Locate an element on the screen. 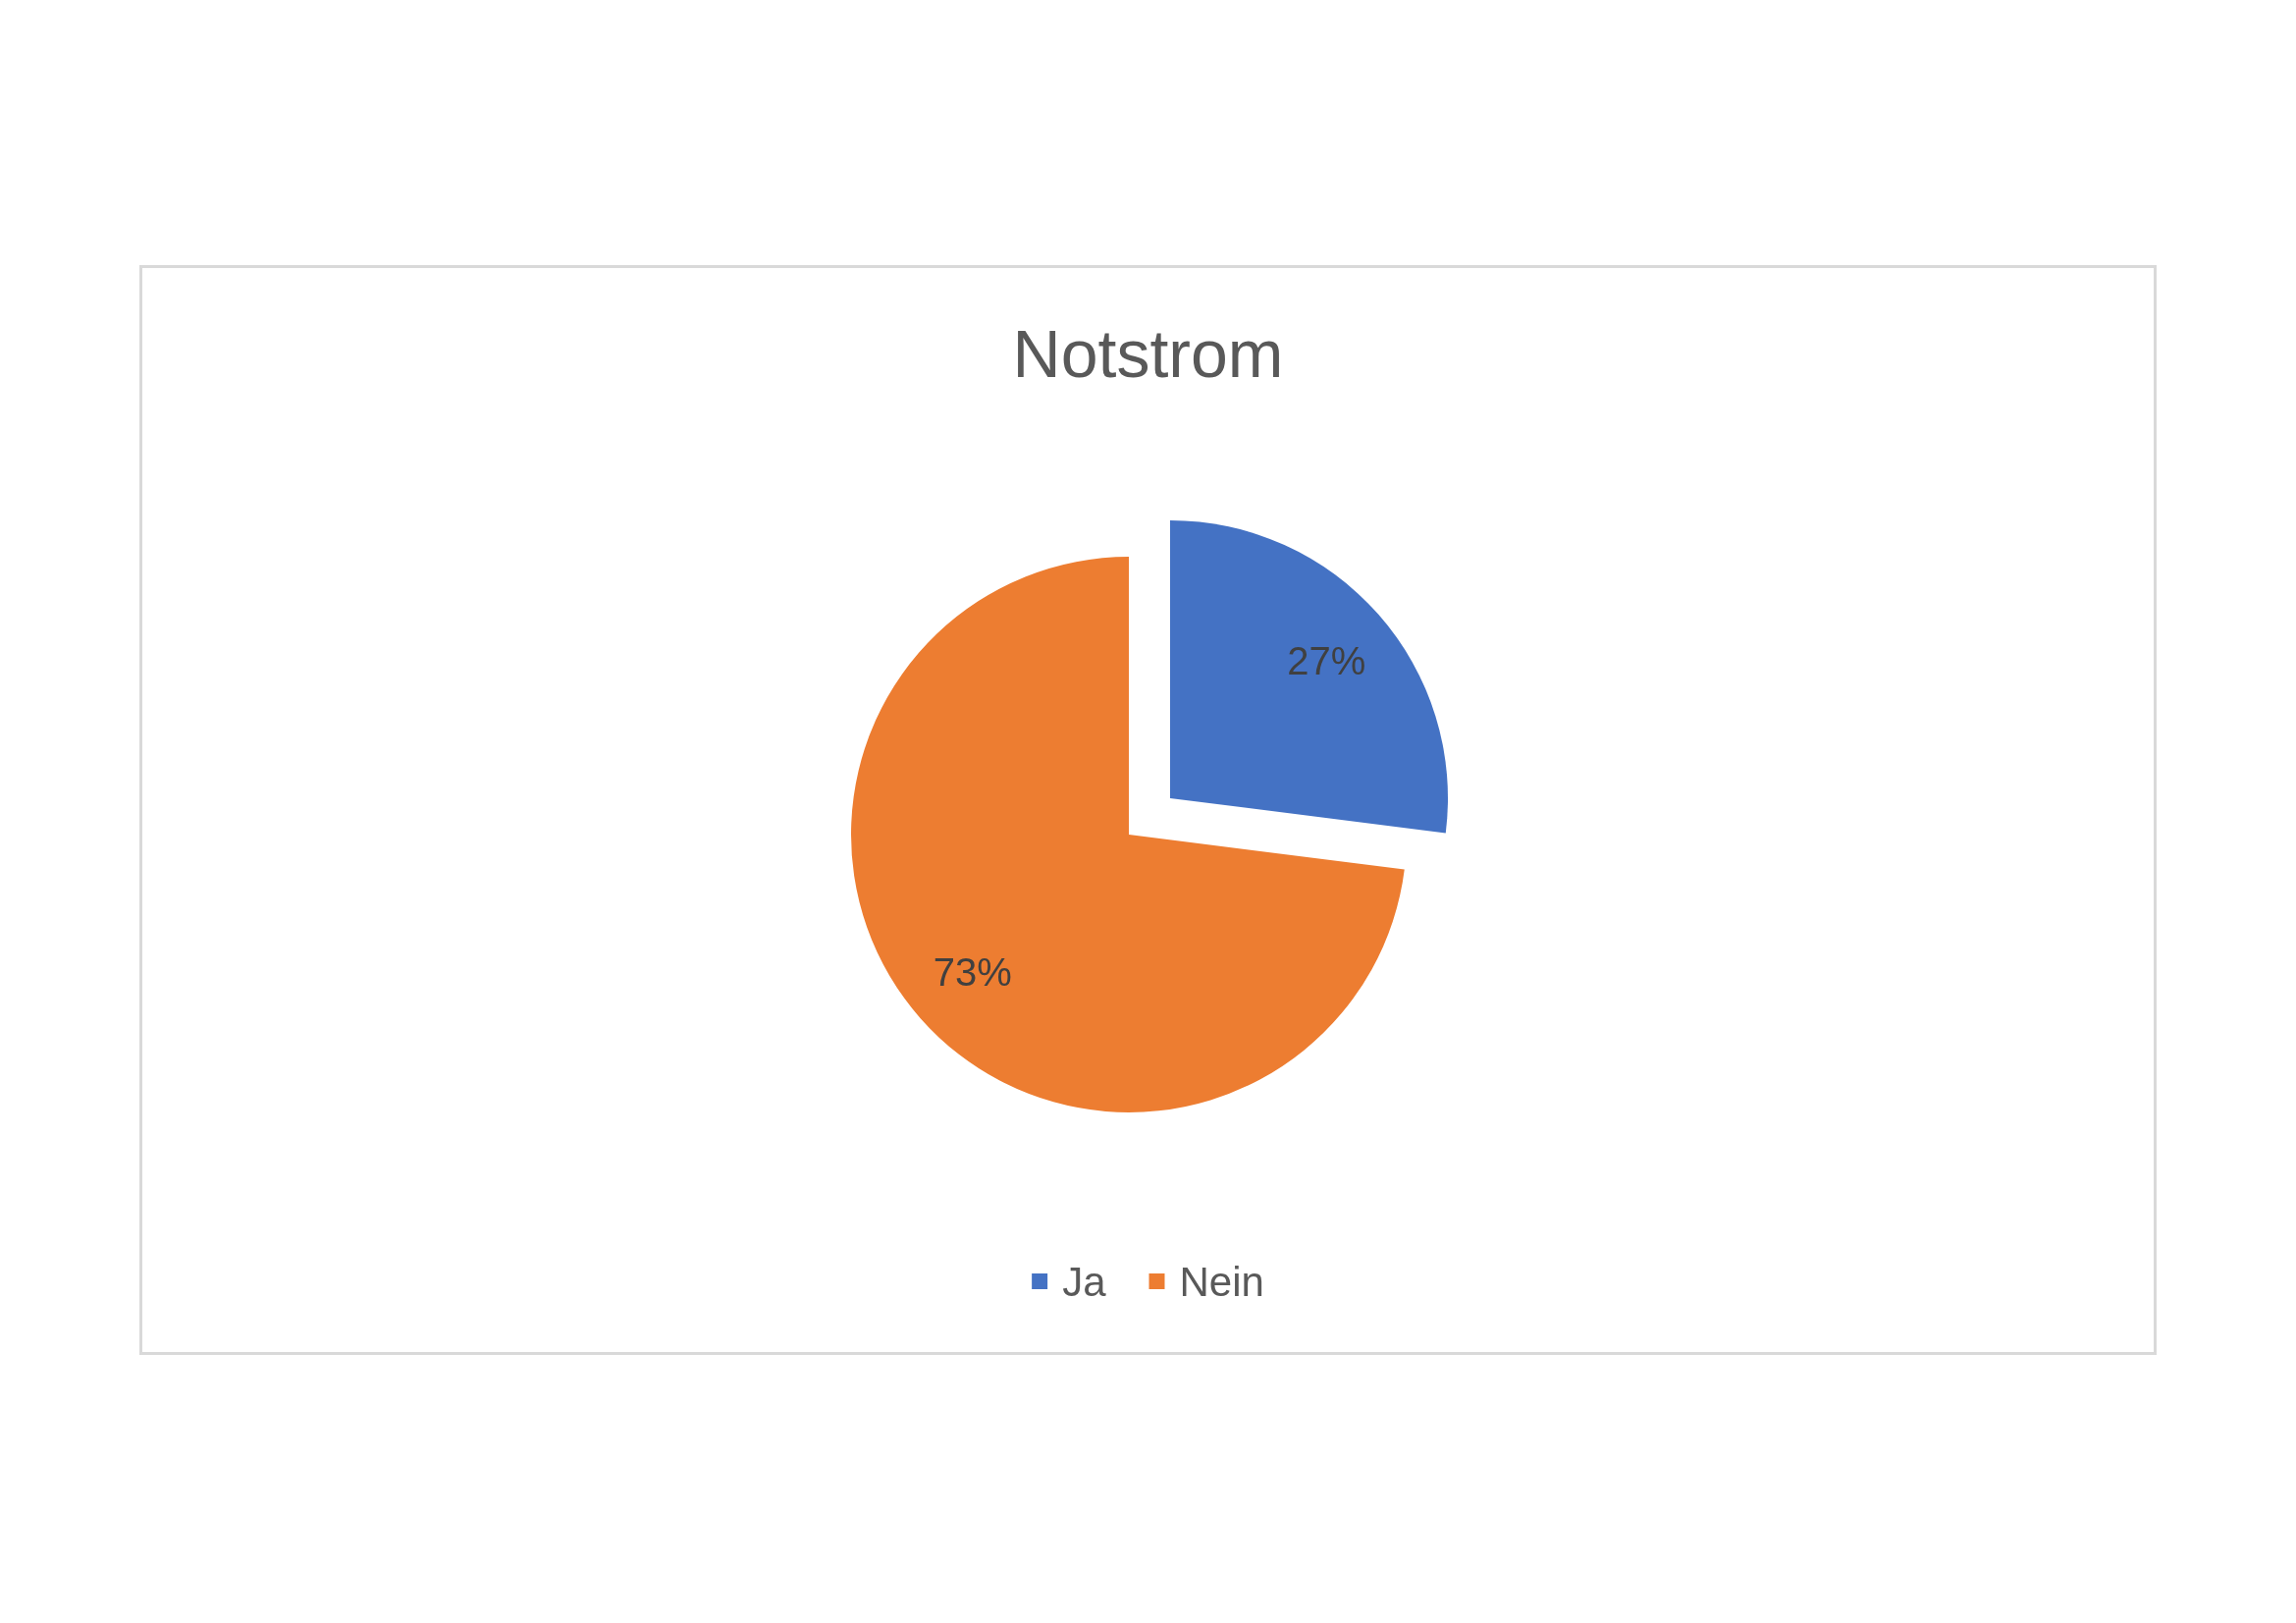  data-label: 73% is located at coordinates (973, 972).